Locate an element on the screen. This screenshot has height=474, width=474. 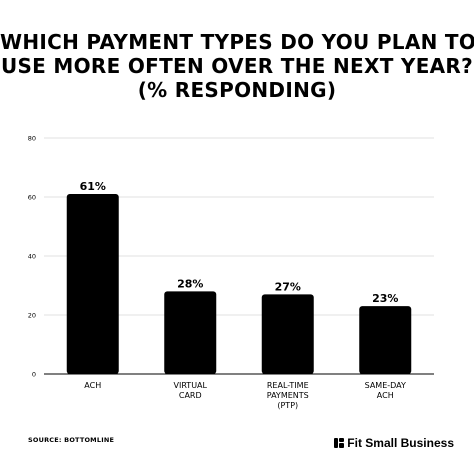
brand-name: Fit Small Business is located at coordinates (400, 443).